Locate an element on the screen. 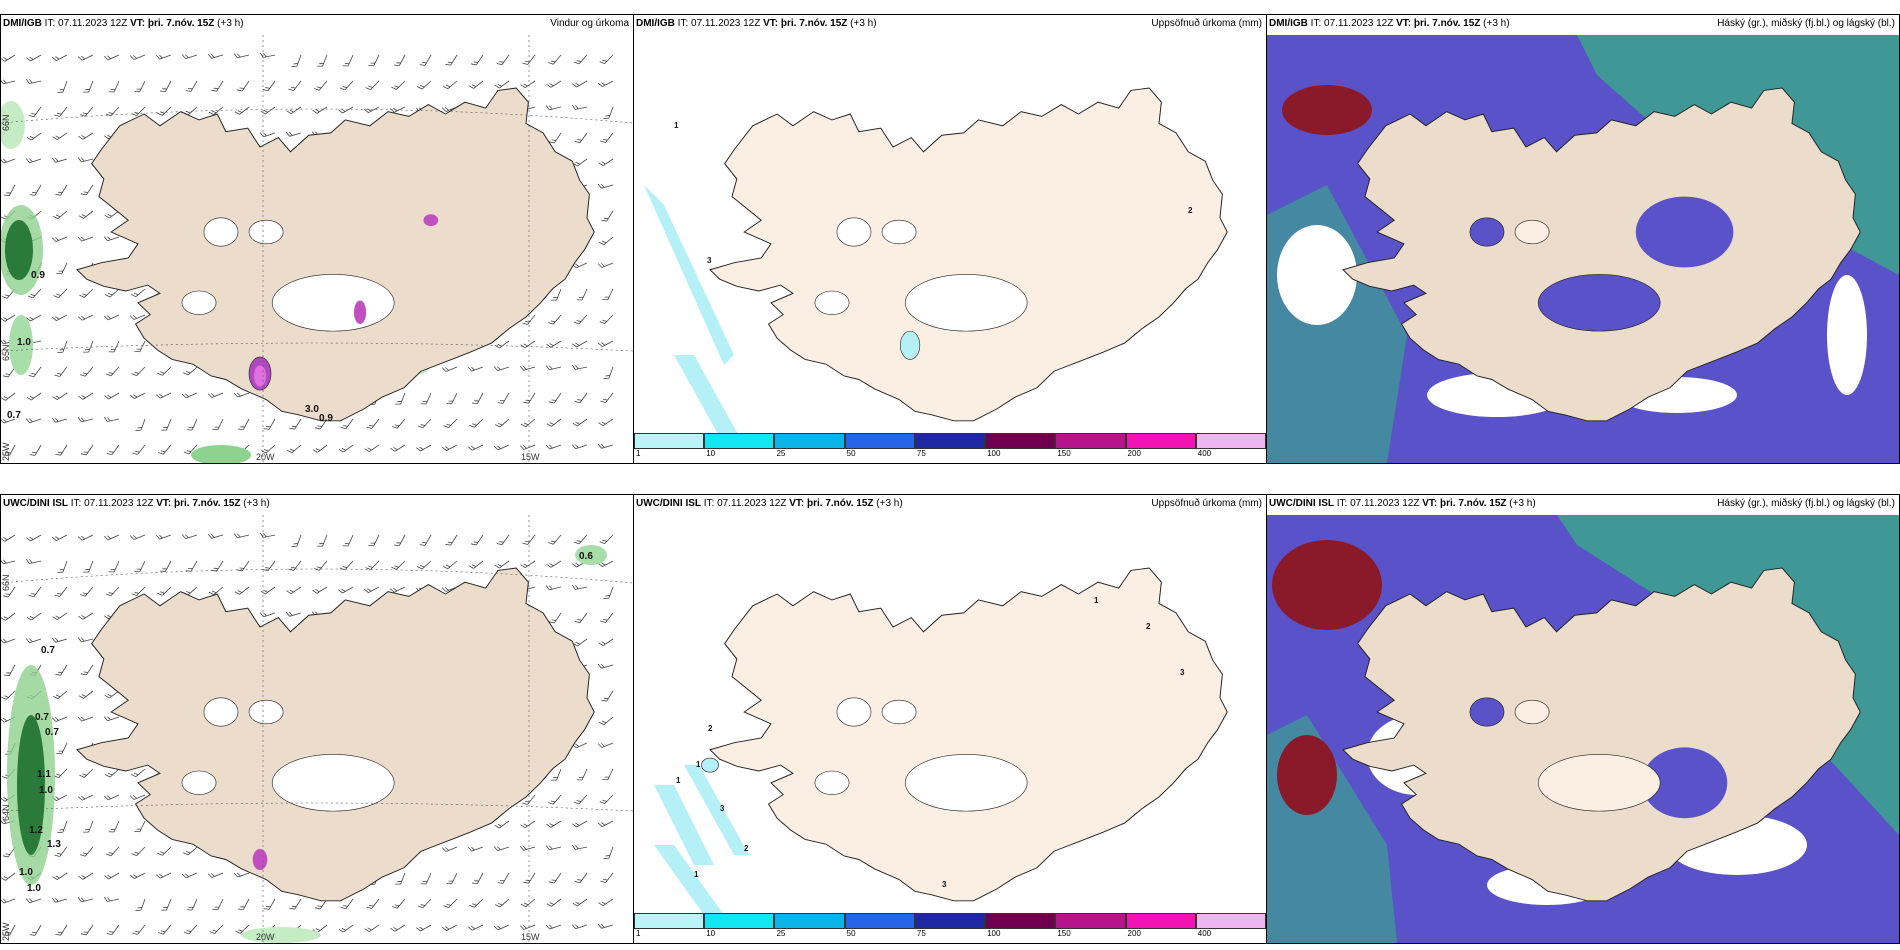 The image size is (1900, 950). colorbar-tick: 50 is located at coordinates (851, 933).